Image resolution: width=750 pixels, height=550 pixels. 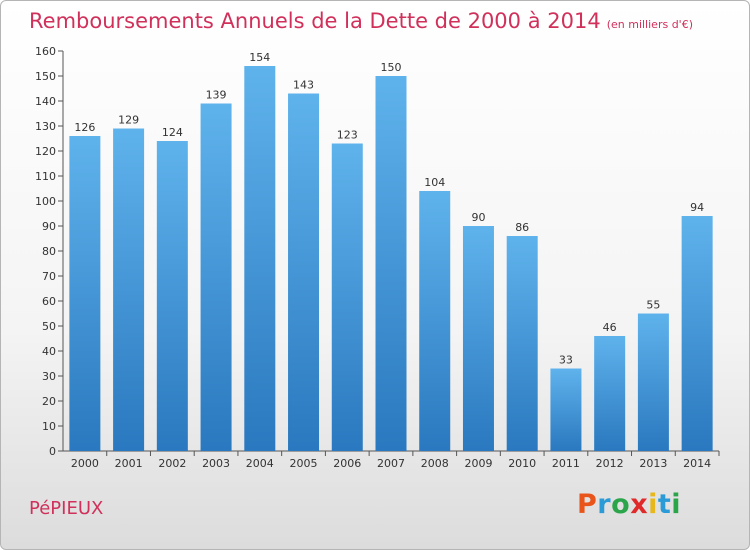 What do you see at coordinates (304, 463) in the screenshot?
I see `x-tick-label: 2005` at bounding box center [304, 463].